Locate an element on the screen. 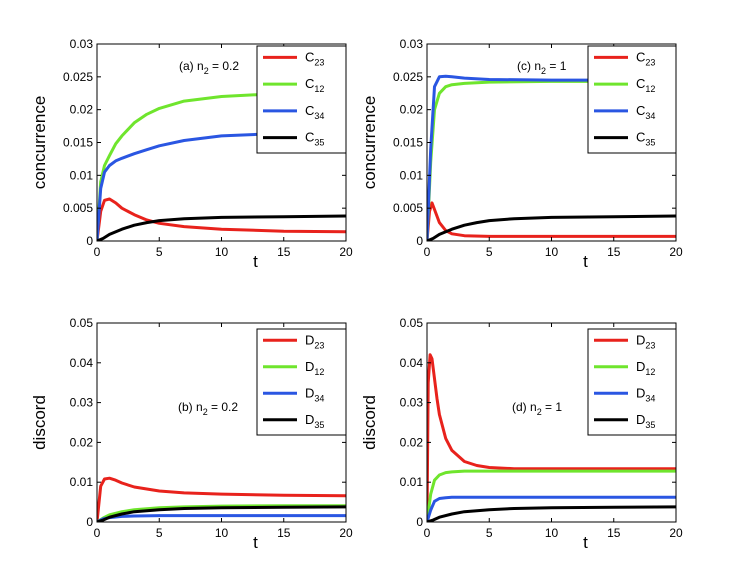  series-line-d34 is located at coordinates (551, 508).